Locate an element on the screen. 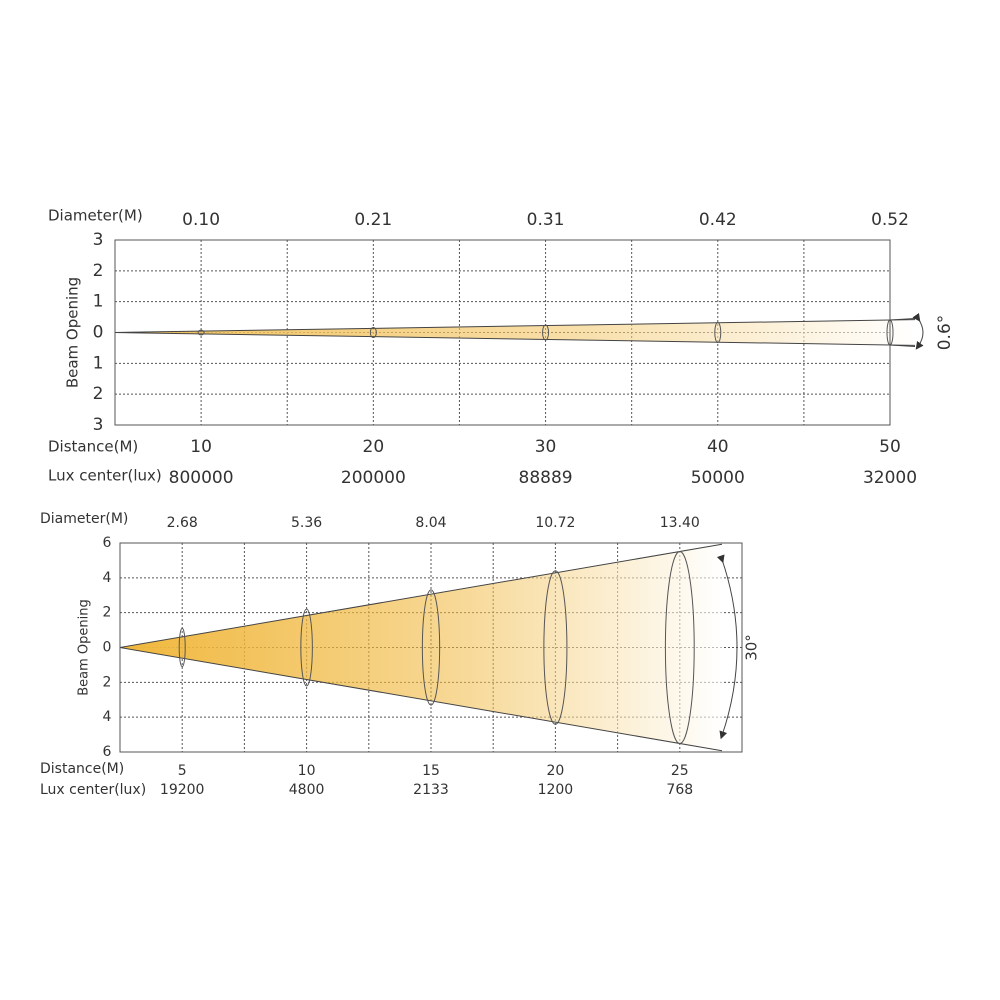 This screenshot has width=1000, height=1000. diameter-label: 0.52 is located at coordinates (890, 220).